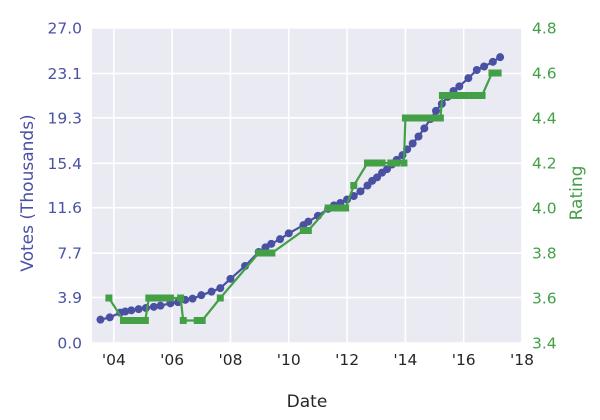 The image size is (600, 420). I want to click on y-right-tick-label: 3.4, so click(544, 344).